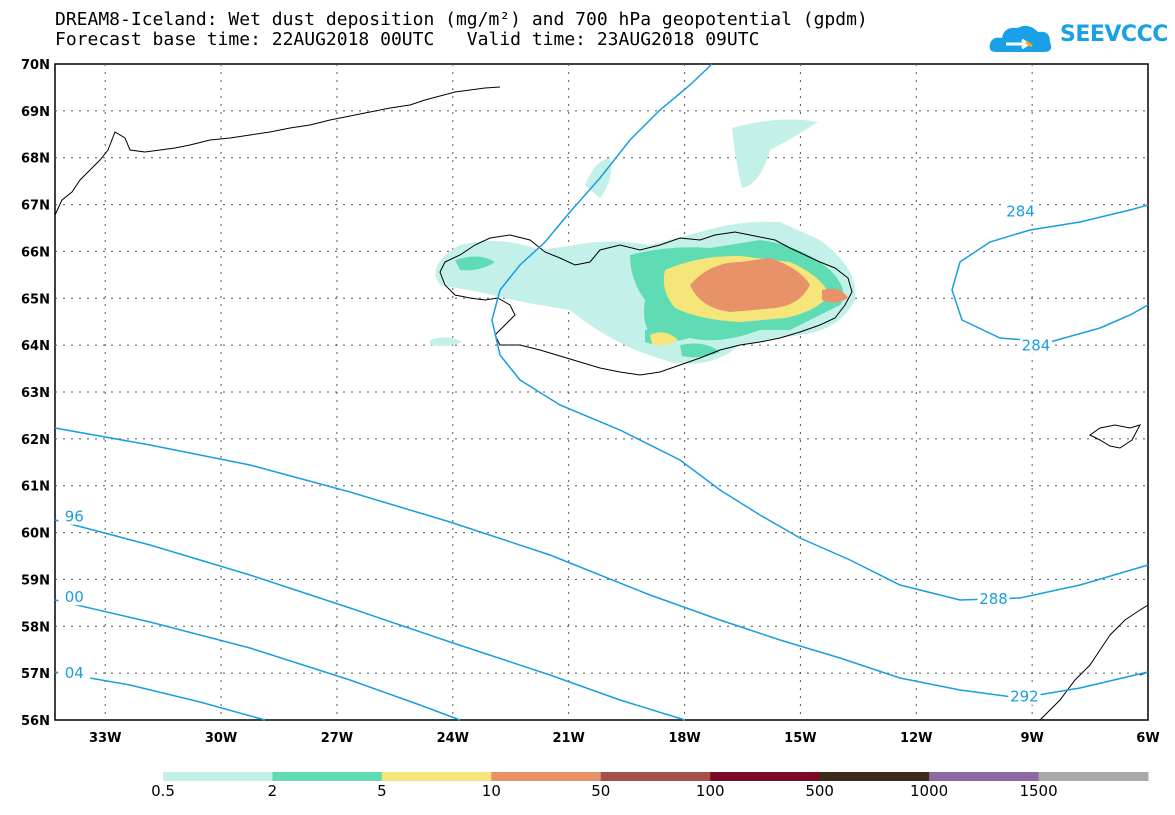  What do you see at coordinates (272, 791) in the screenshot?
I see `colorbar-label: 2` at bounding box center [272, 791].